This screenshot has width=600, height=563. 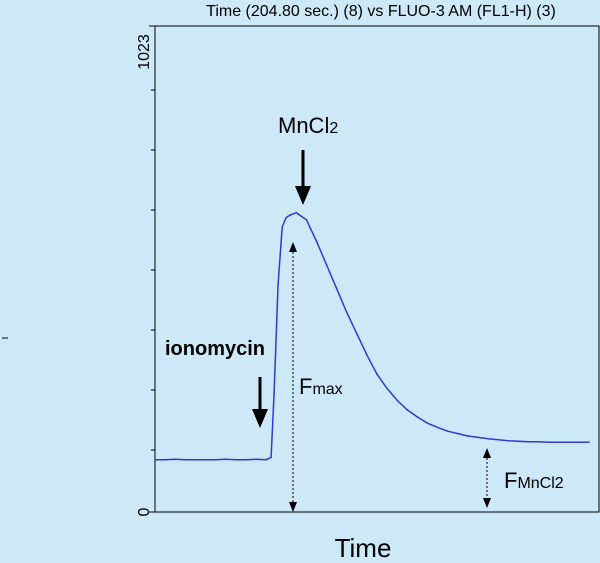 I want to click on fmax-arrow-head-top, so click(x=293, y=247).